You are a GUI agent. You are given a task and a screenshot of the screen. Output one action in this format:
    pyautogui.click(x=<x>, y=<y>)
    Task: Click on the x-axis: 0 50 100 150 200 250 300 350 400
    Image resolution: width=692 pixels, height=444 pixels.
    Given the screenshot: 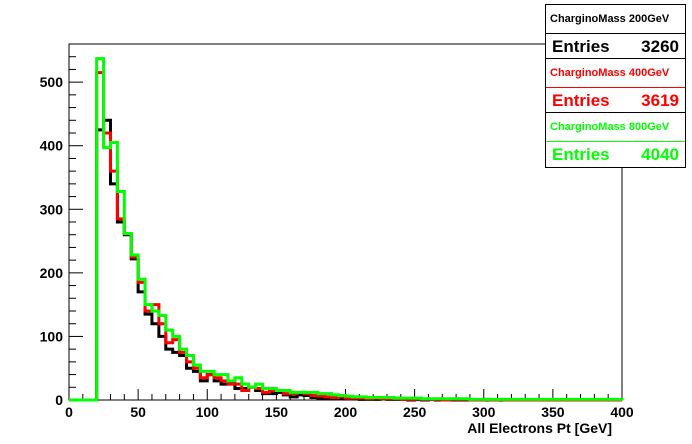 What is the action you would take?
    pyautogui.click(x=349, y=404)
    